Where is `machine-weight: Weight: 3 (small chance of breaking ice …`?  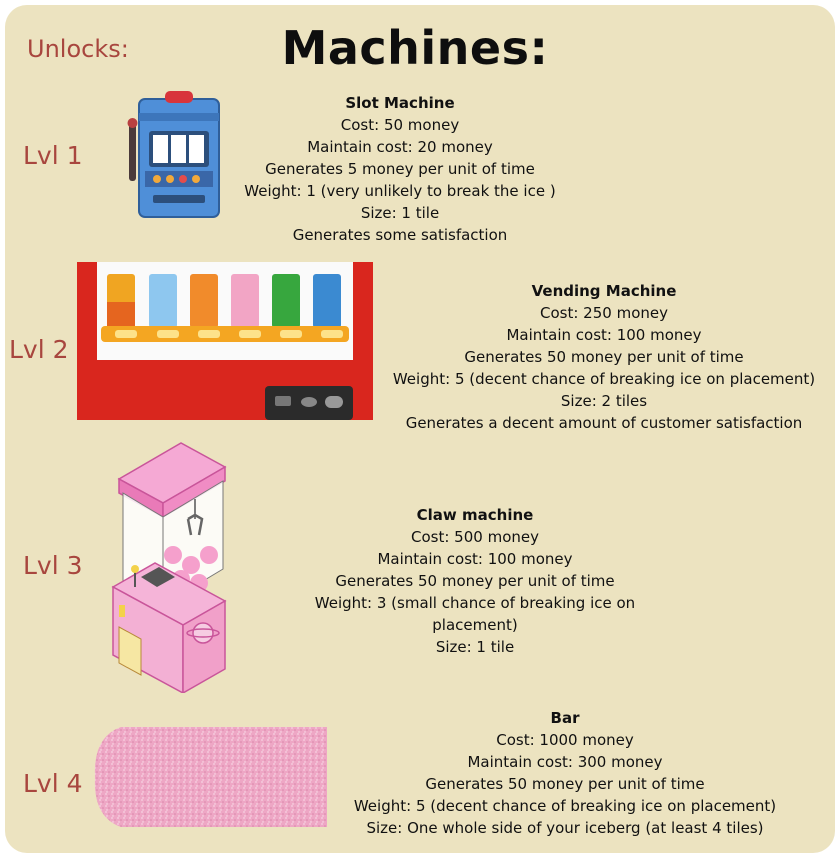 machine-weight: Weight: 3 (small chance of breaking ice … is located at coordinates (475, 614).